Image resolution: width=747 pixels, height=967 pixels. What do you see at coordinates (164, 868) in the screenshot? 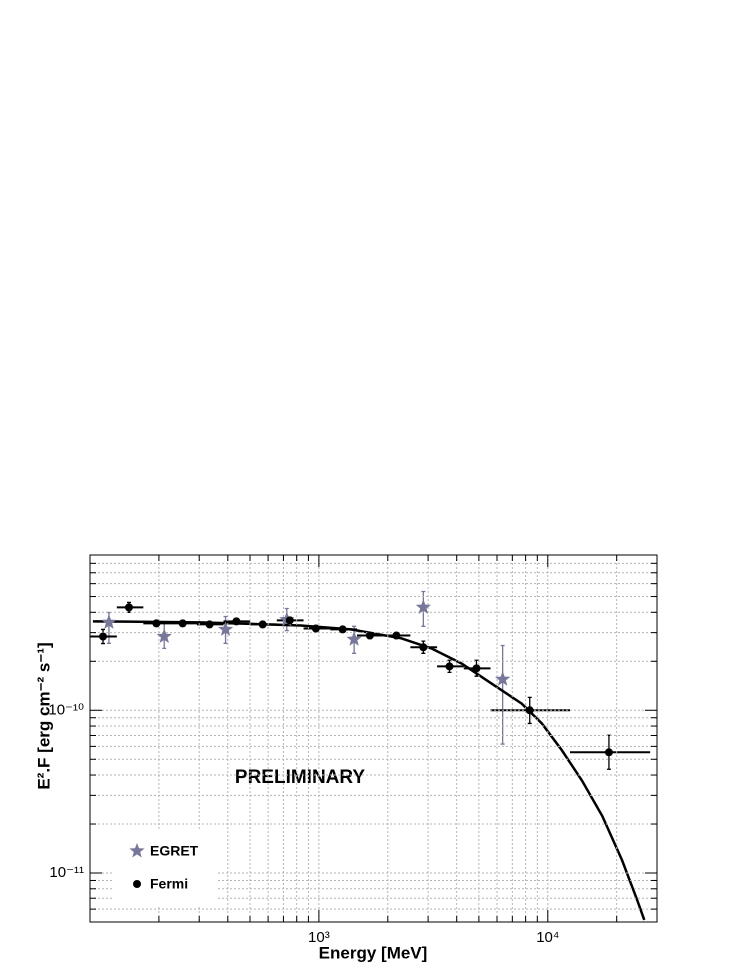
I see `legend-box` at bounding box center [164, 868].